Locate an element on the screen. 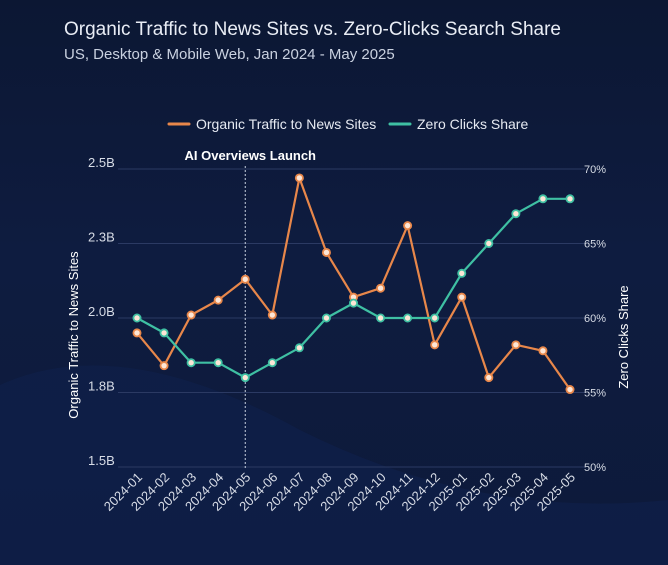 This screenshot has width=668, height=565. legend-label-zero-clicks: Zero Clicks Share is located at coordinates (472, 124).